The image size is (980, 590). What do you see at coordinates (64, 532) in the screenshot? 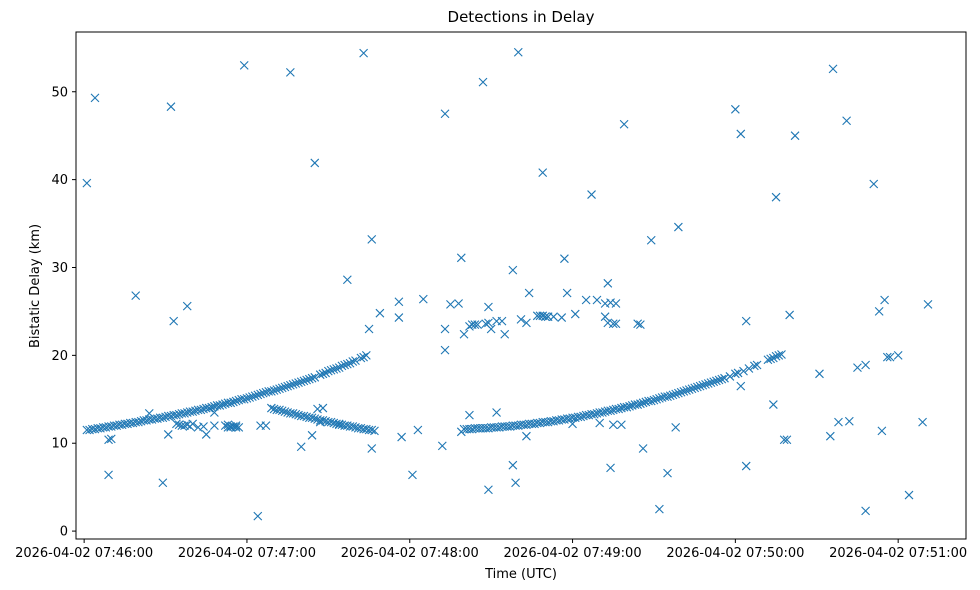
I see `y-tick-label: 0` at bounding box center [64, 532].